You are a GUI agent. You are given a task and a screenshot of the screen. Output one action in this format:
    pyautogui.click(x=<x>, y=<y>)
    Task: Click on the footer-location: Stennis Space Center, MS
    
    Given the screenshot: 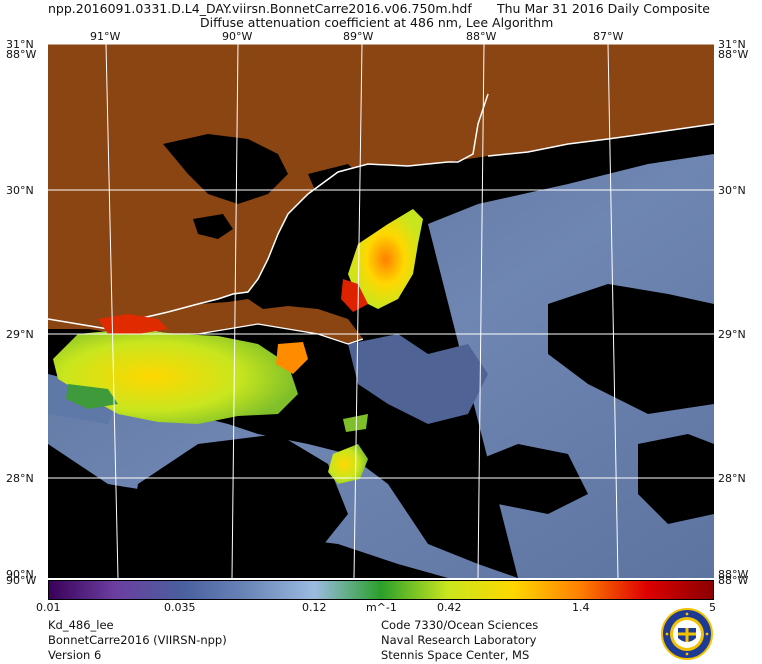 What is the action you would take?
    pyautogui.click(x=455, y=655)
    